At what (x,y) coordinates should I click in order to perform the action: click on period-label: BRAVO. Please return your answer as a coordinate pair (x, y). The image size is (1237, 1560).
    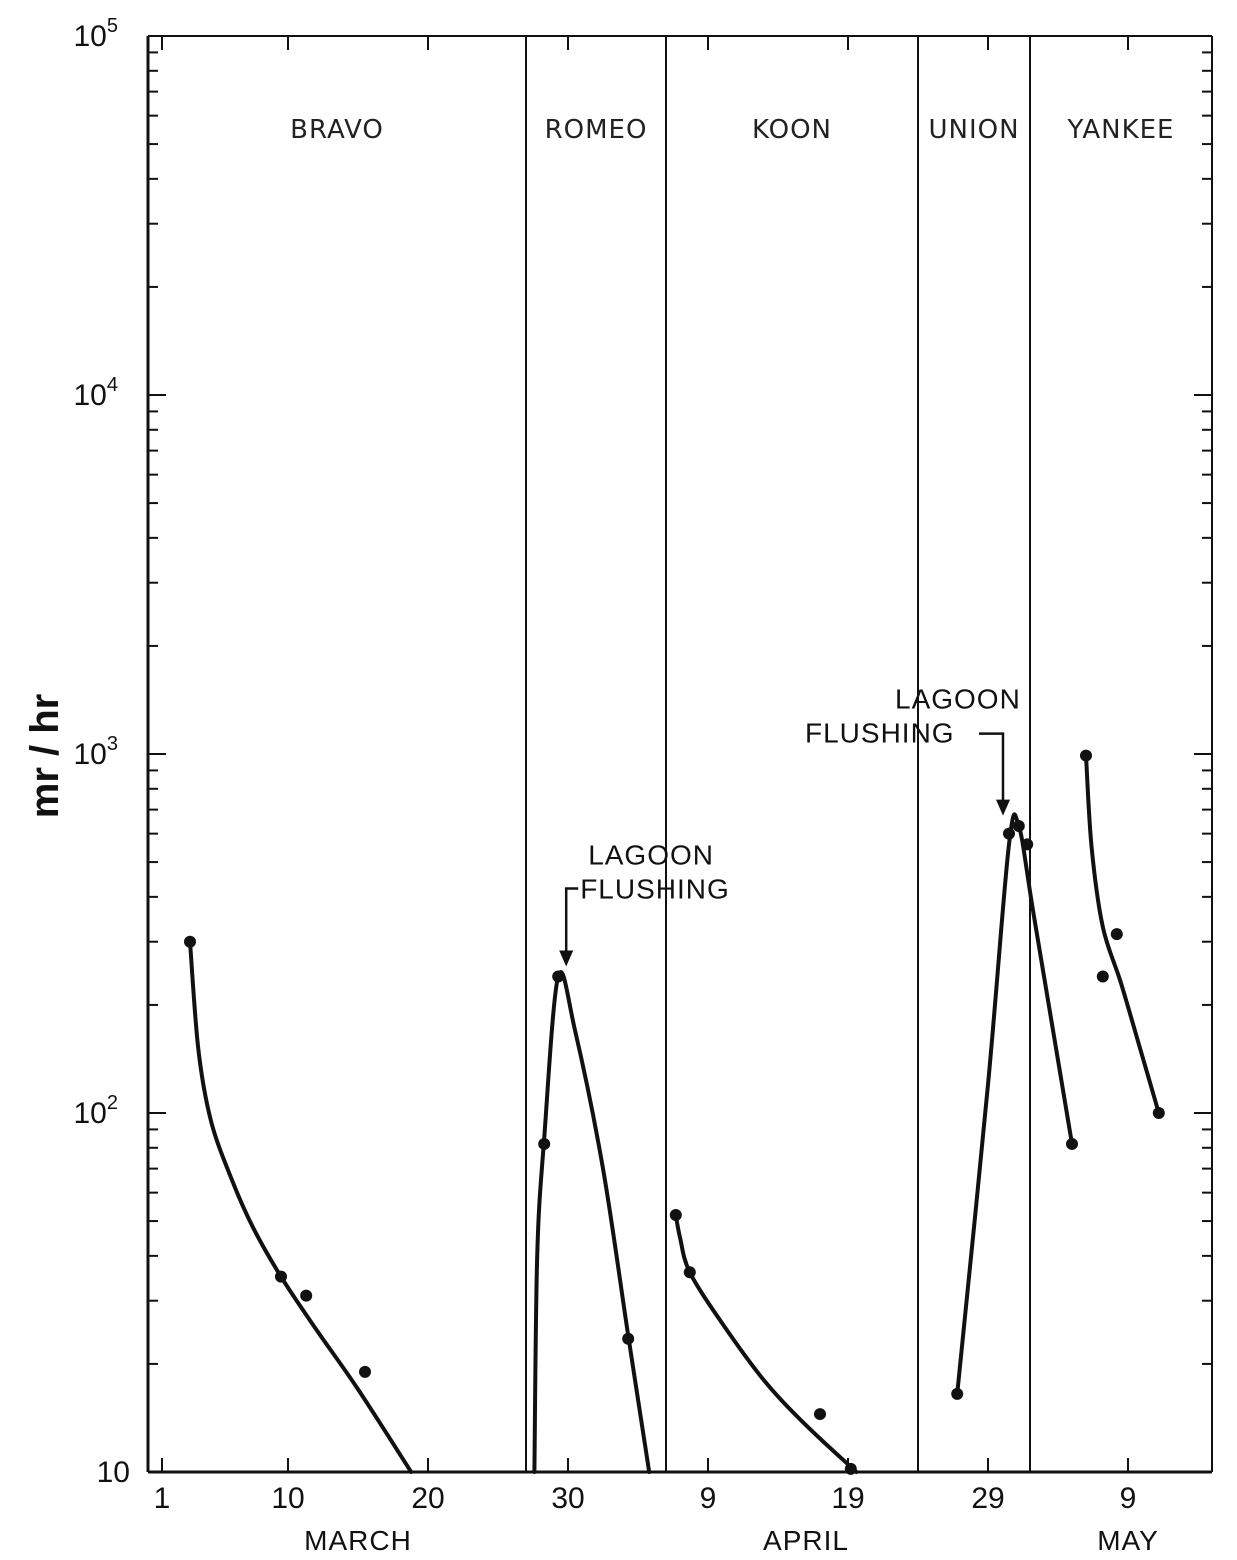
    Looking at the image, I should click on (337, 130).